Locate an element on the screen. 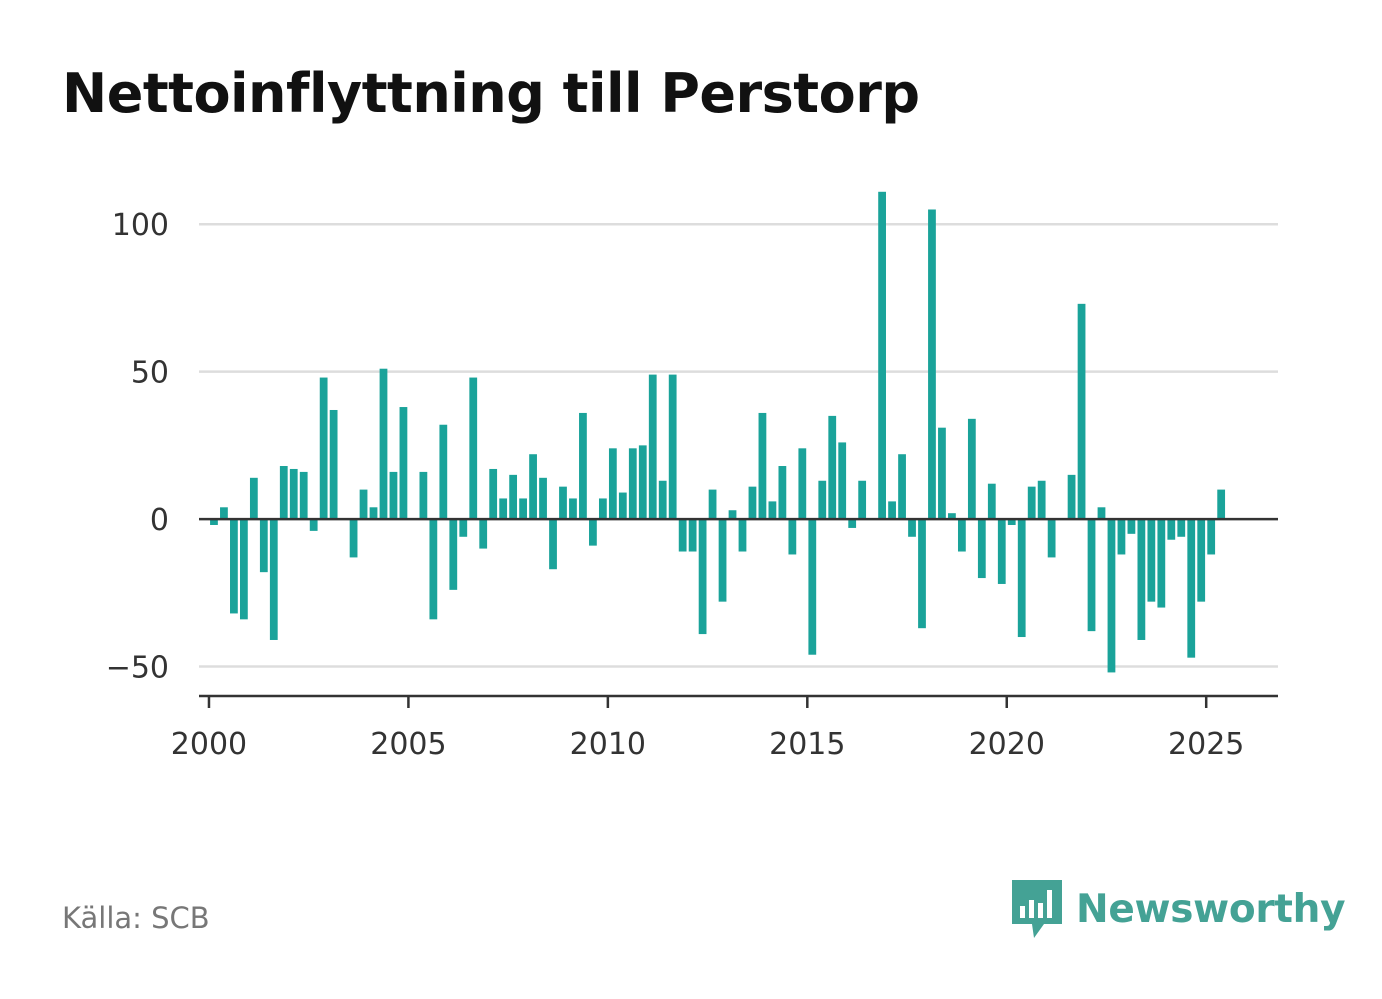 The height and width of the screenshot is (999, 1382). x-tick-label: 2005 is located at coordinates (408, 744).